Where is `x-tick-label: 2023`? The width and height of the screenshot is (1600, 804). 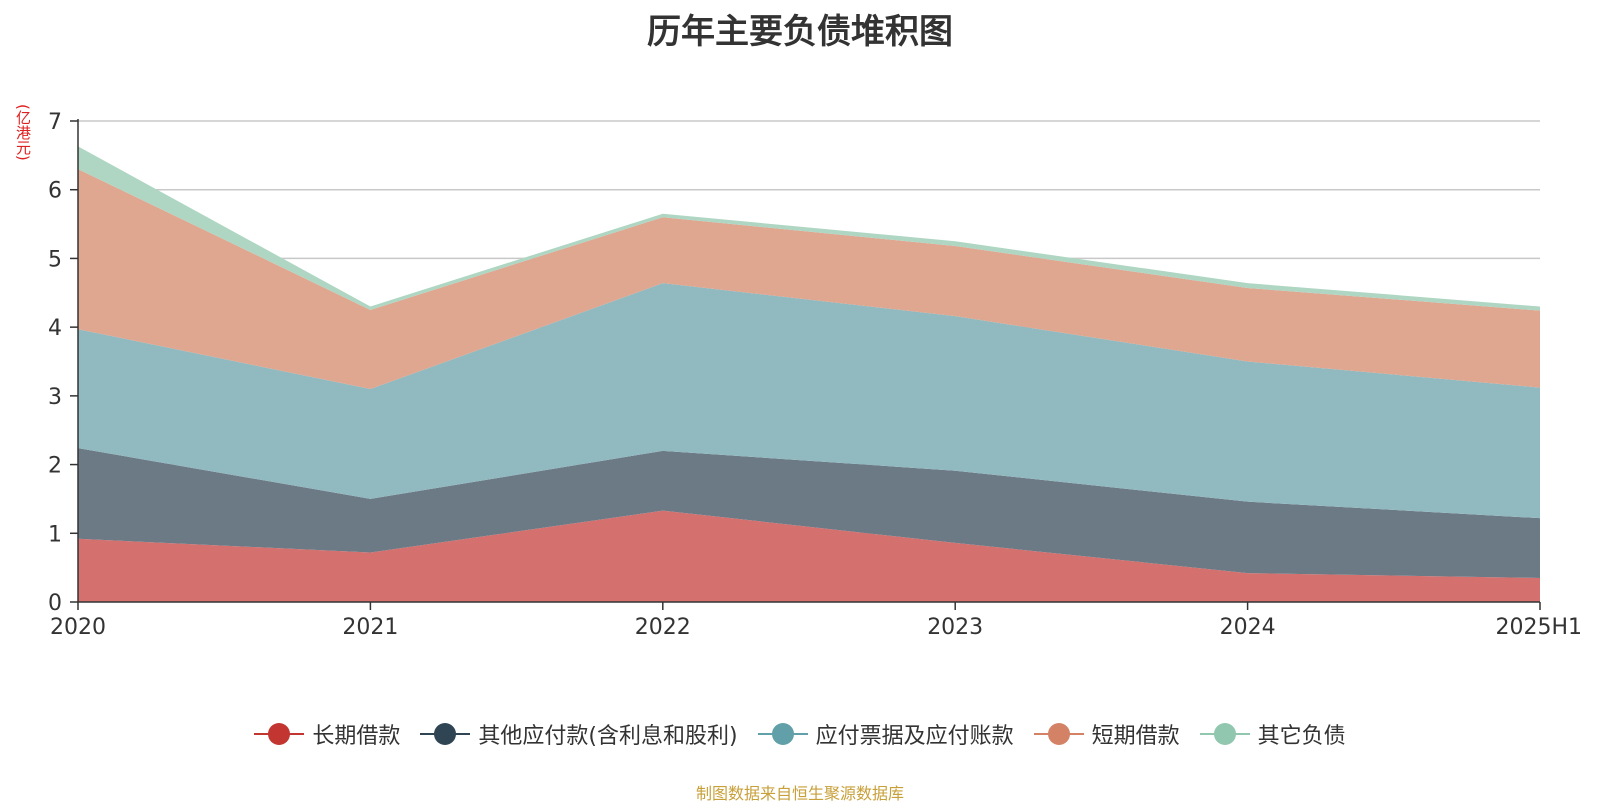
x-tick-label: 2023 is located at coordinates (955, 627).